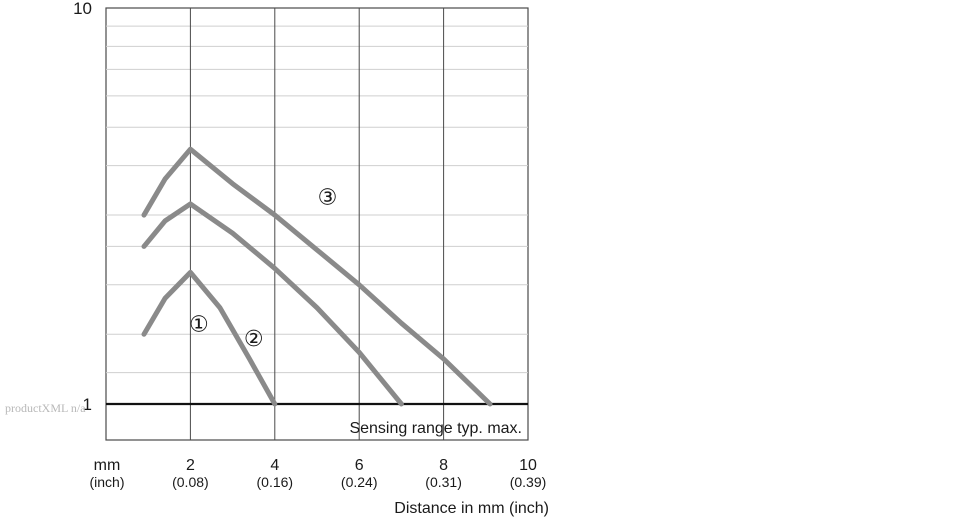 The width and height of the screenshot is (970, 520). I want to click on y-tick-label: 1, so click(87, 404).